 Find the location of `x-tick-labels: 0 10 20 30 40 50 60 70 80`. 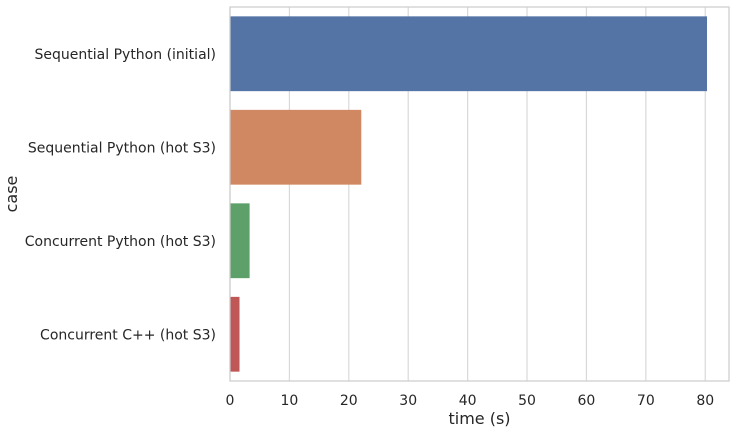

x-tick-labels: 0 10 20 30 40 50 60 70 80 is located at coordinates (470, 401).